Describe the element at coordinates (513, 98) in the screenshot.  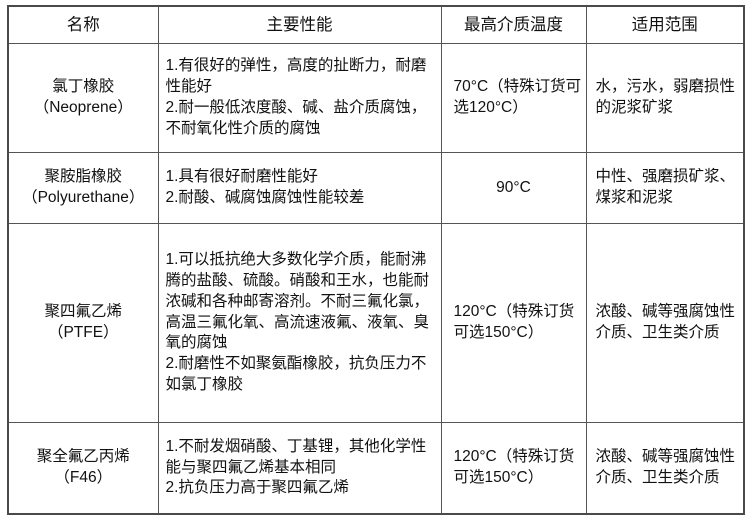
I see `cell-max-temperature: 70°C（特殊订货可选120°C）` at that location.